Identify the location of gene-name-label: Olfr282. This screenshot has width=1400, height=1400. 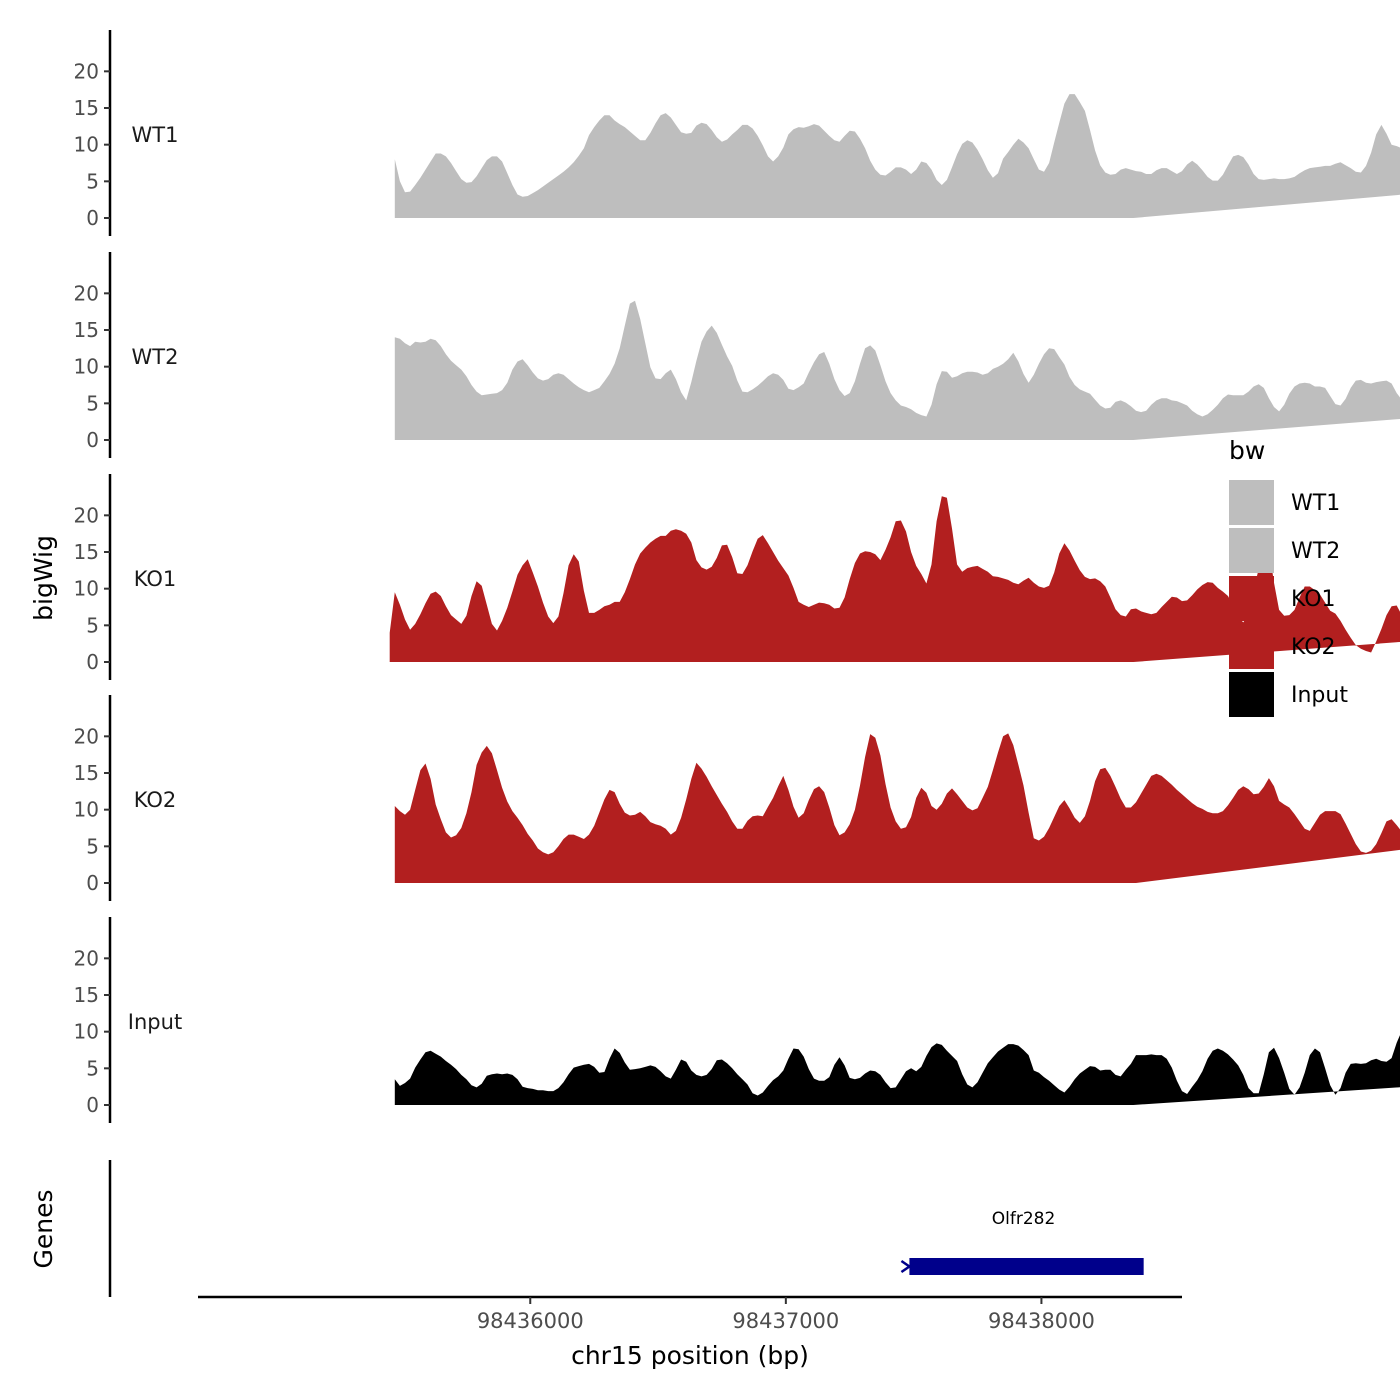
(1024, 1219).